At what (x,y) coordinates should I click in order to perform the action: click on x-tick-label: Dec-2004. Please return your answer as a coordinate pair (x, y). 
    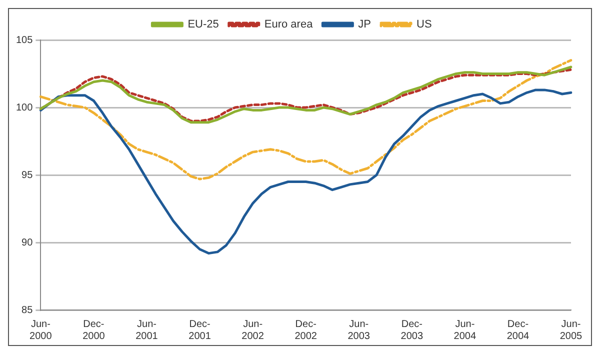
    Looking at the image, I should click on (518, 330).